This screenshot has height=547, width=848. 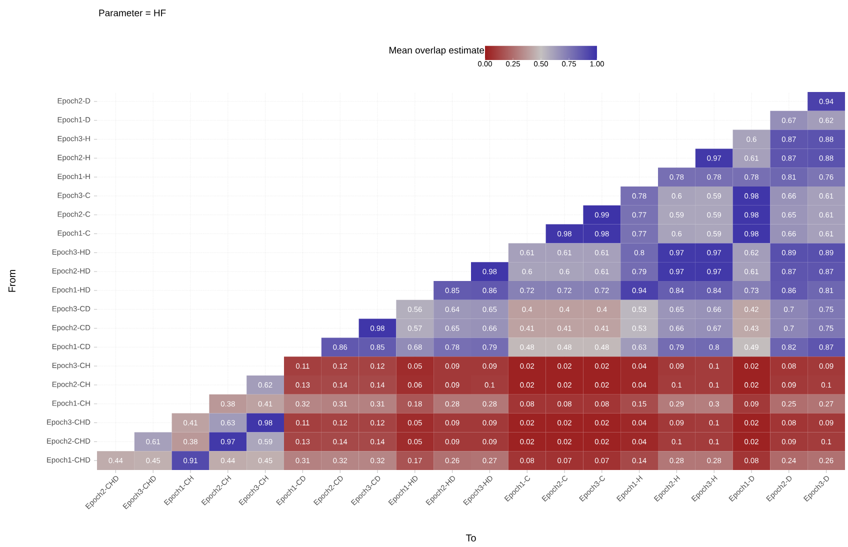 What do you see at coordinates (12, 281) in the screenshot?
I see `y-axis-title: From` at bounding box center [12, 281].